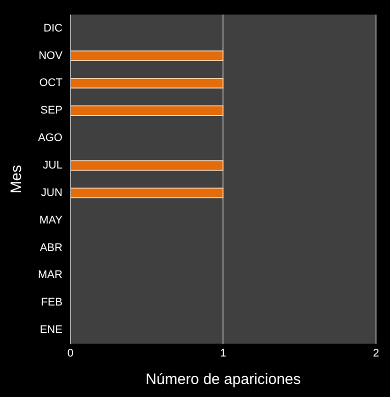  I want to click on x-tick-label: 1, so click(223, 353).